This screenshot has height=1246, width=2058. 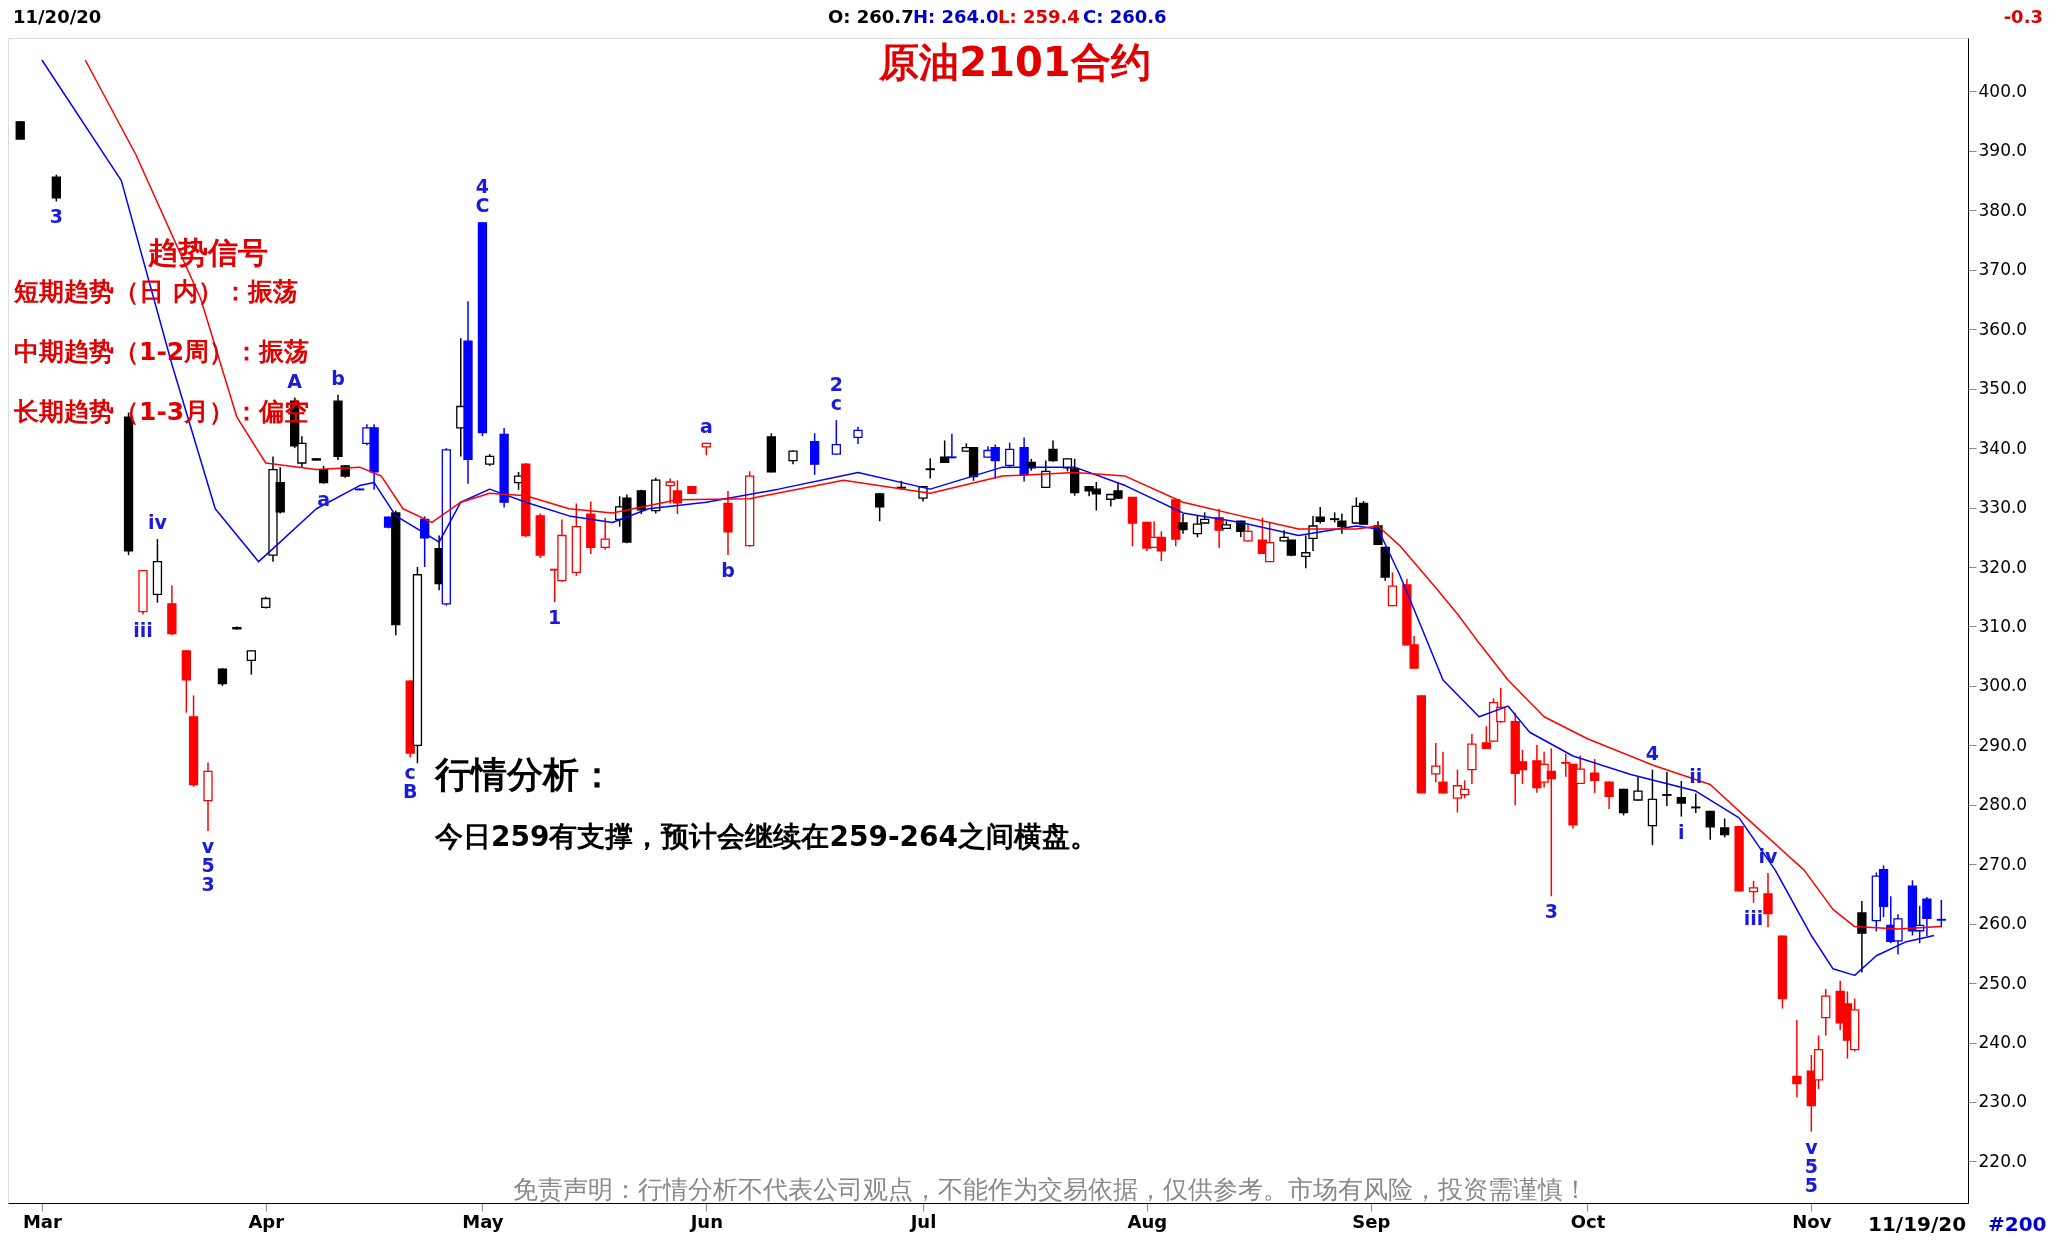 I want to click on text: L: 259.4, so click(x=1039, y=16).